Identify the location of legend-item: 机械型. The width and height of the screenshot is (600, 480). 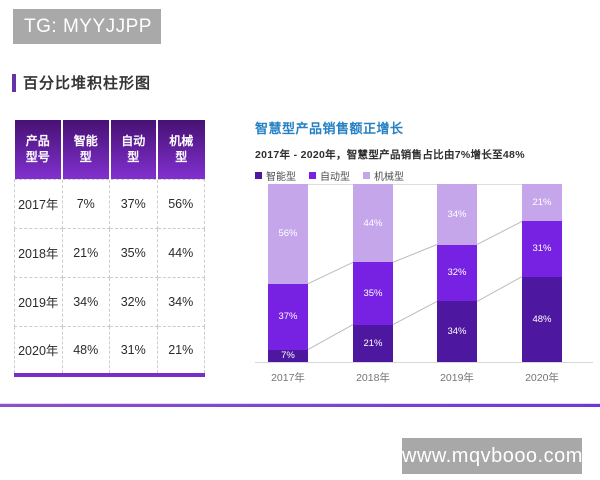
(383, 175).